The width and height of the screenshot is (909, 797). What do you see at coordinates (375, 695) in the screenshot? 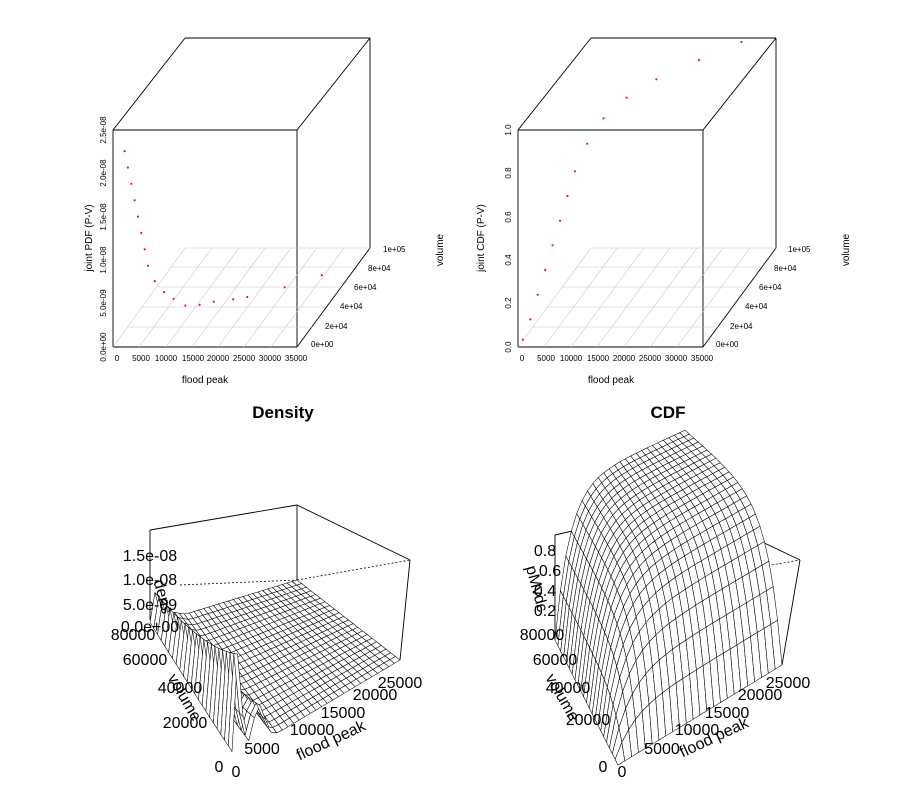
I see `density-xtick: 20000` at bounding box center [375, 695].